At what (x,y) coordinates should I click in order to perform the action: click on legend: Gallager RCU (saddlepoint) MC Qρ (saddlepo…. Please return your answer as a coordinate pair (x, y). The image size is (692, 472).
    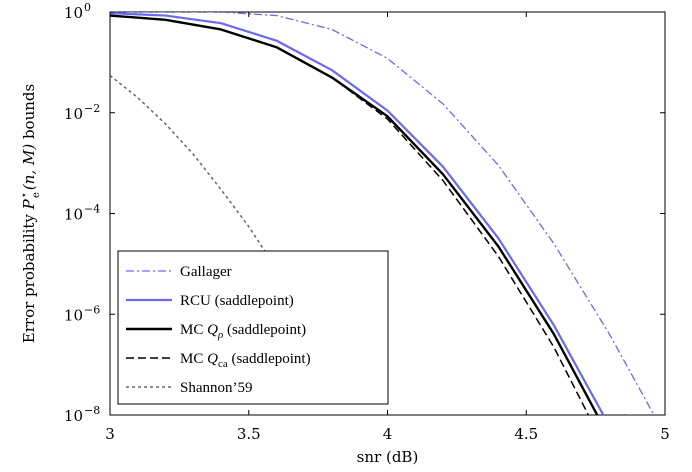
    Looking at the image, I should click on (253, 327).